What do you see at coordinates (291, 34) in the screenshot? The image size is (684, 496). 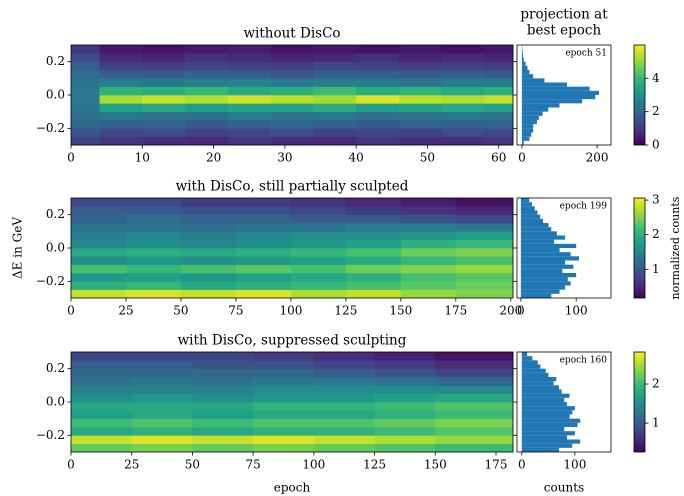 I see `panel-title: without DisCo` at bounding box center [291, 34].